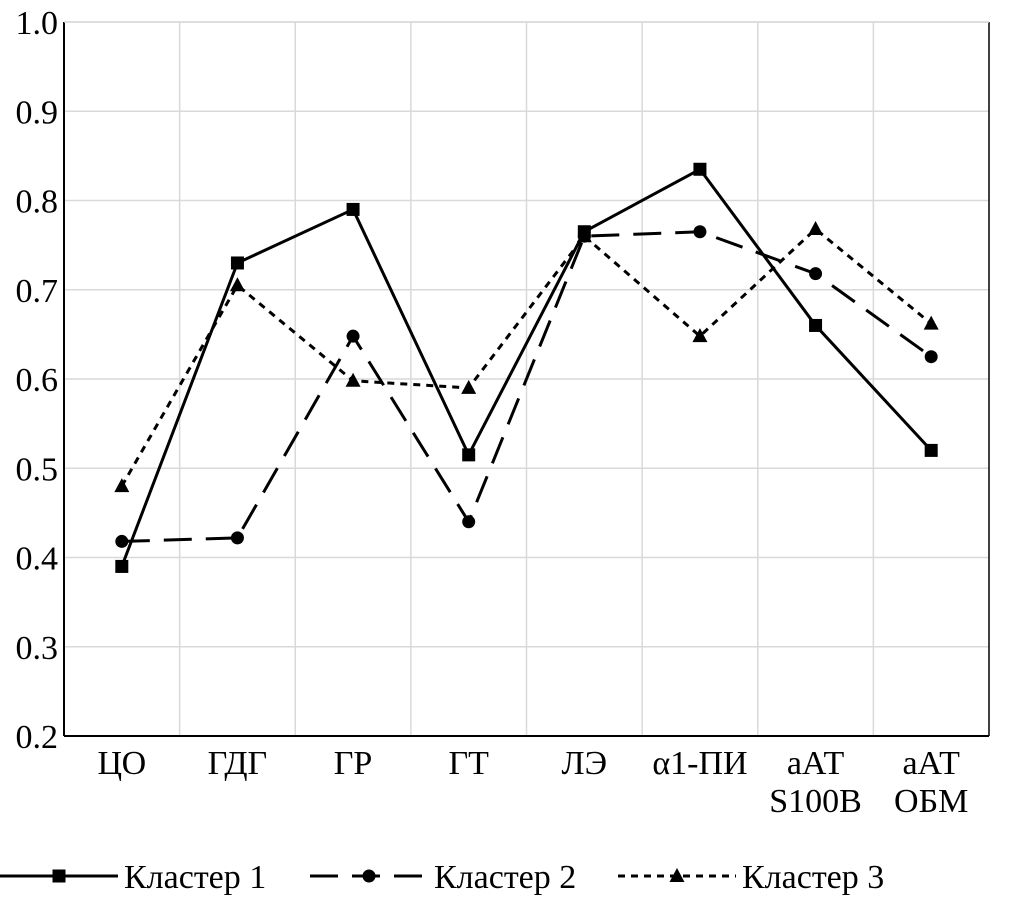  What do you see at coordinates (505, 877) in the screenshot?
I see `legend-label: Кластер 2` at bounding box center [505, 877].